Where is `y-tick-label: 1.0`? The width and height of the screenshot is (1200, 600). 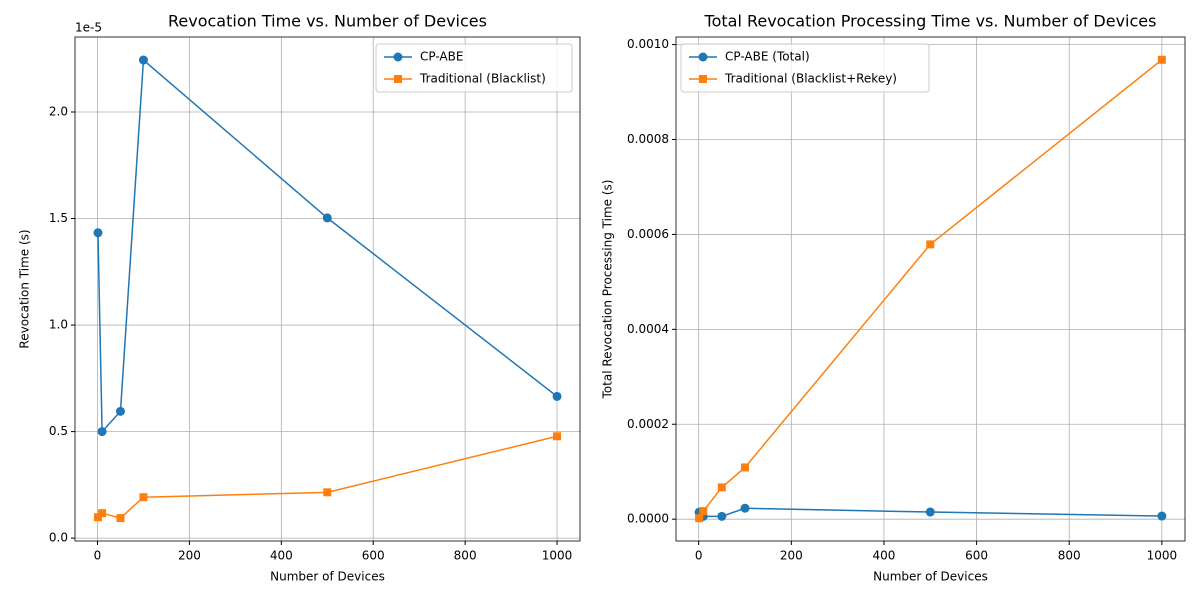 y-tick-label: 1.0 is located at coordinates (58, 325).